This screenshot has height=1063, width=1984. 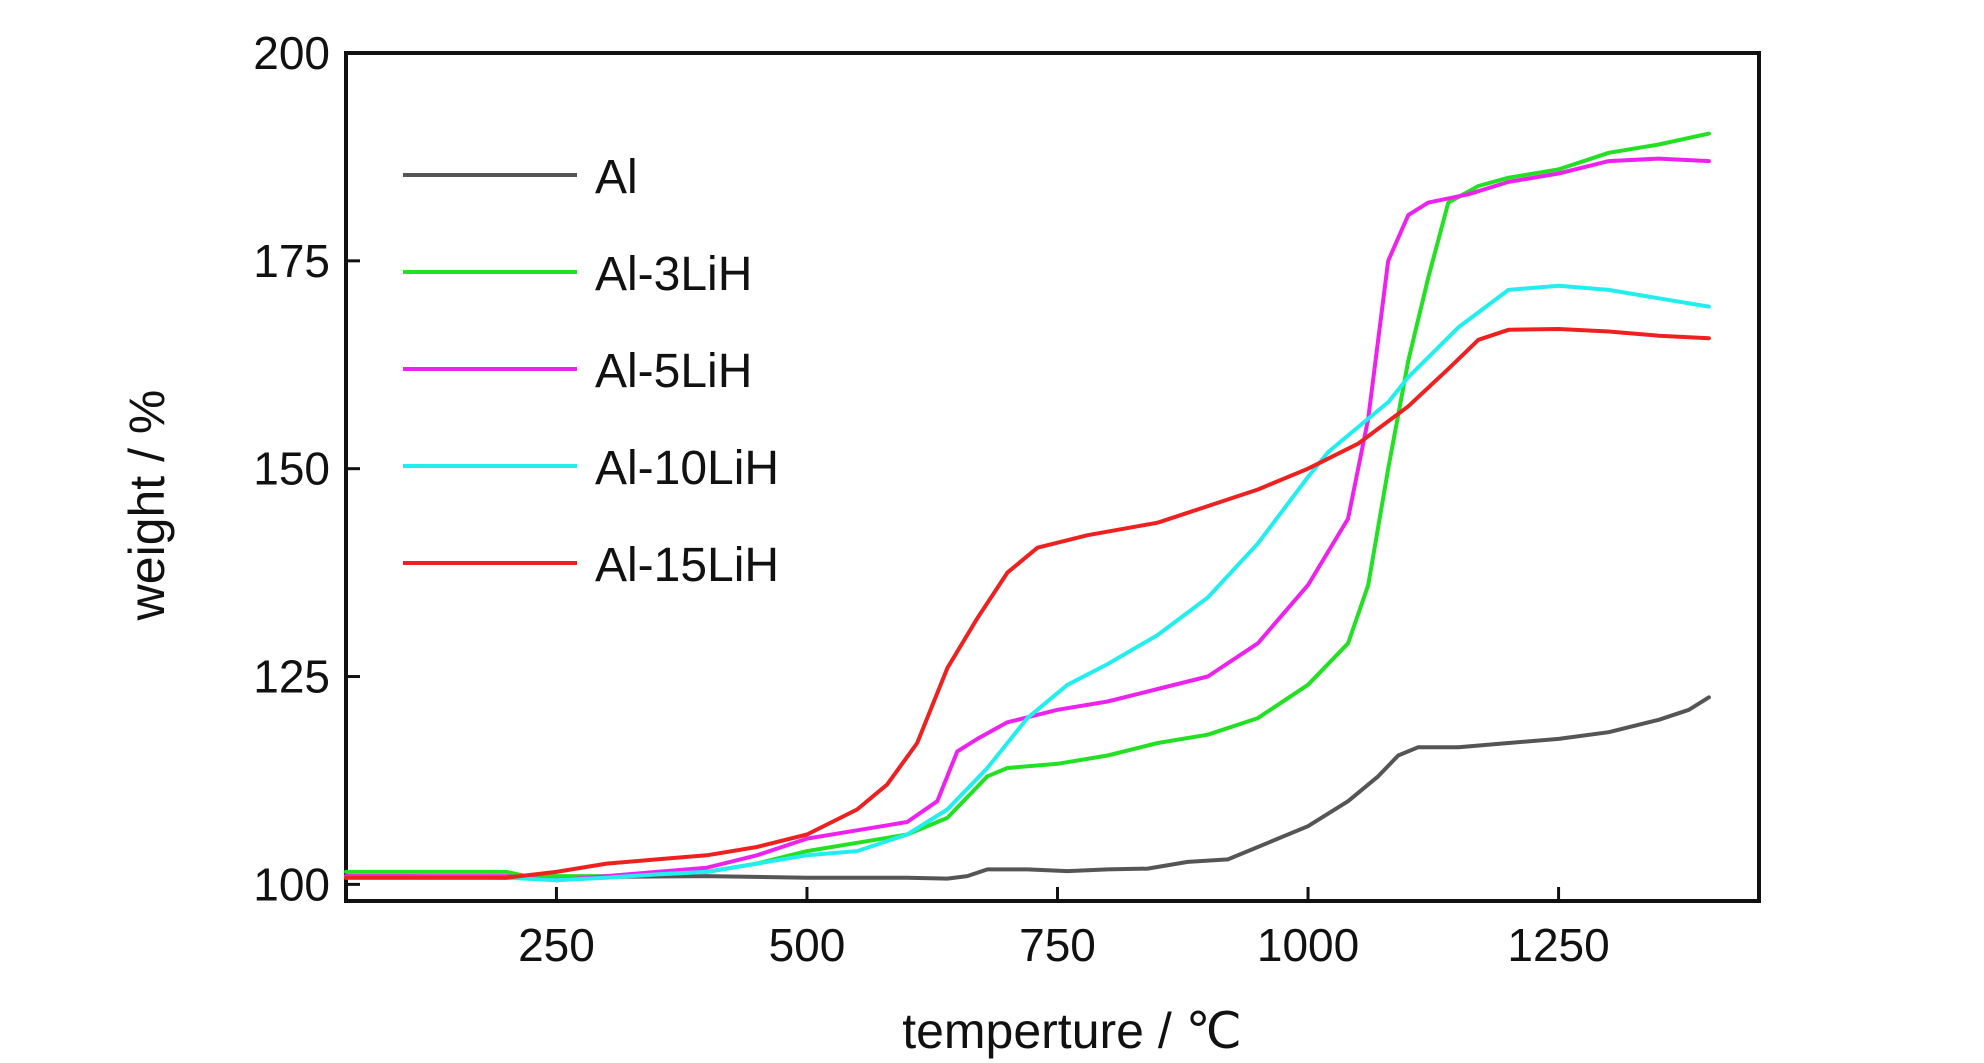 I want to click on x-axis-title: temperture / ℃, so click(x=1072, y=1031).